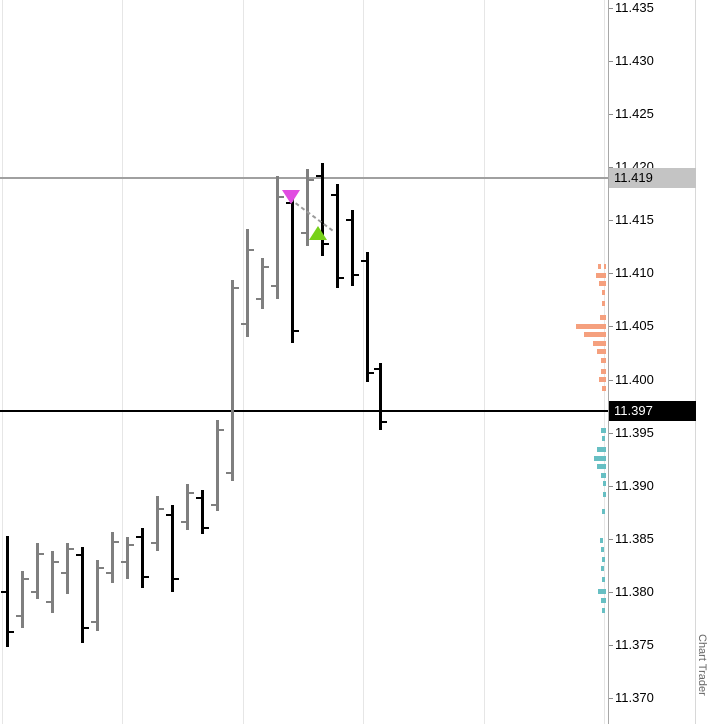  I want to click on price-axis-label: 11.385, so click(634, 538).